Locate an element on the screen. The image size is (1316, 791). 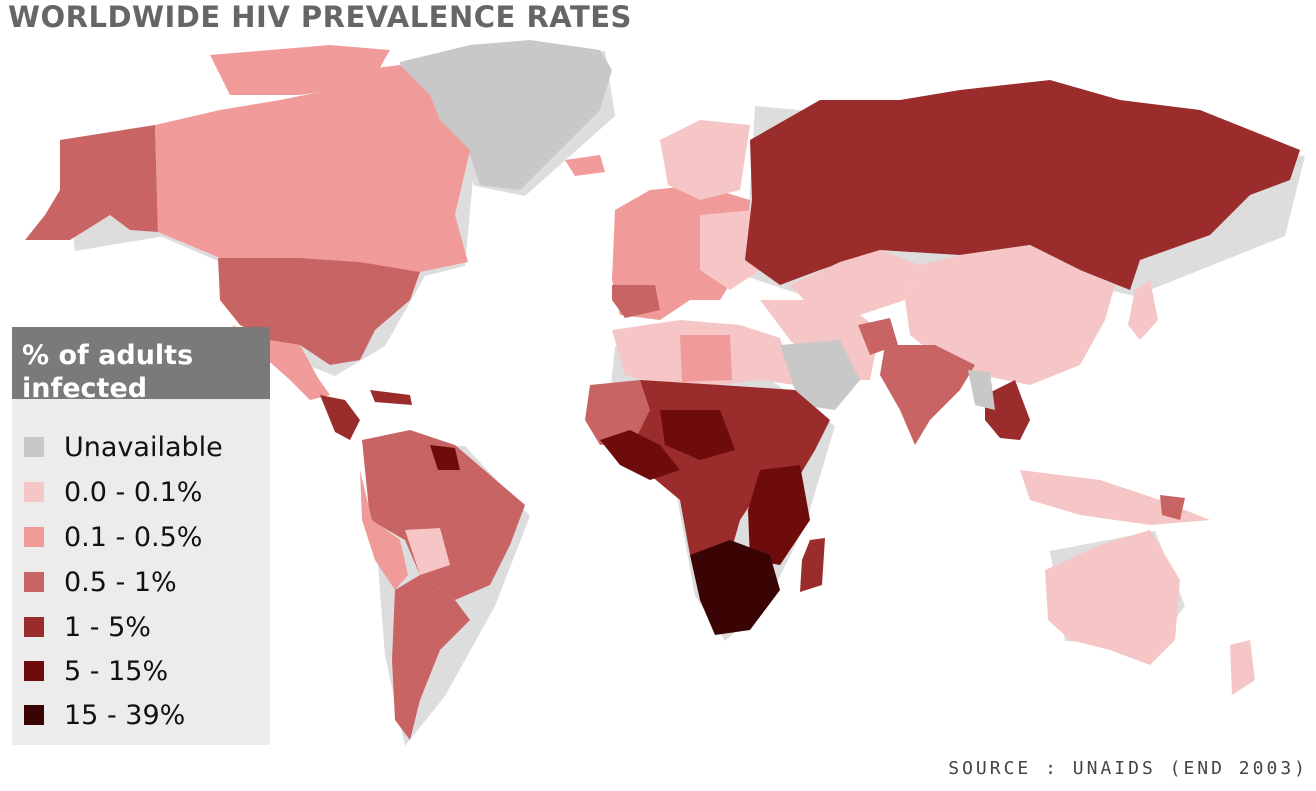
southern-africa-region is located at coordinates (735, 587).